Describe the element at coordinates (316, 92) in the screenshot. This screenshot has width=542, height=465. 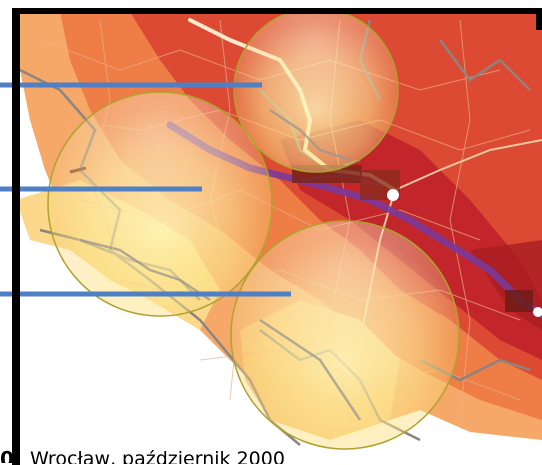
I see `lens-upper` at that location.